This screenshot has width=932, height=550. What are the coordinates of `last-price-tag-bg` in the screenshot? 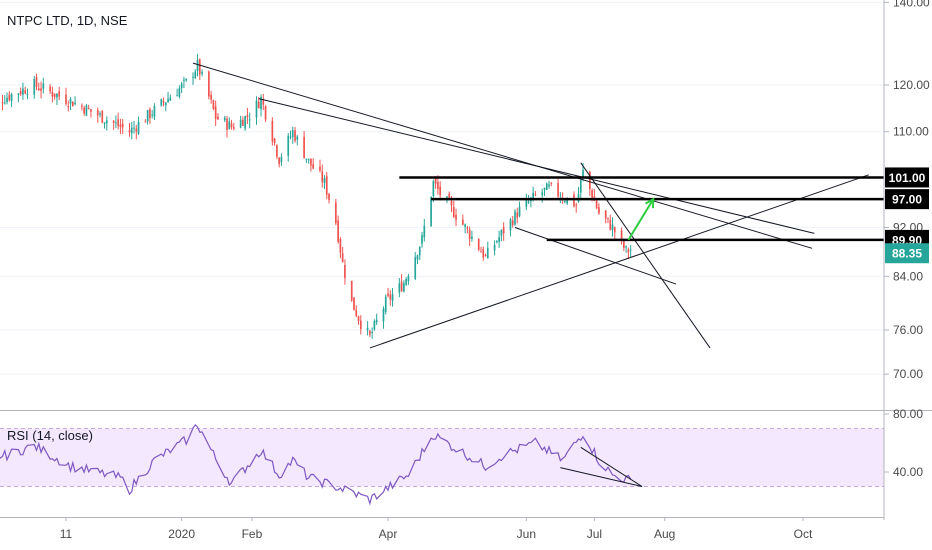 It's located at (907, 253).